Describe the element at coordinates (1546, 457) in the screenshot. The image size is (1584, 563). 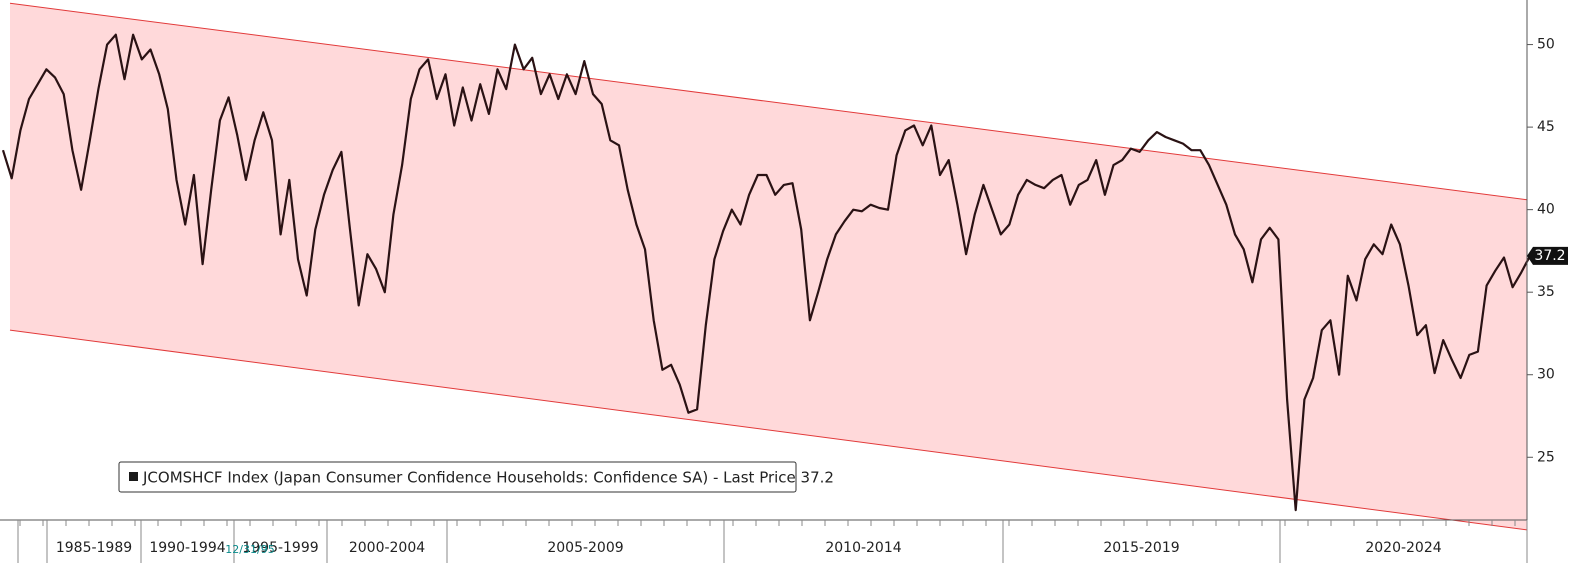
I see `y-tick-label: 25` at that location.